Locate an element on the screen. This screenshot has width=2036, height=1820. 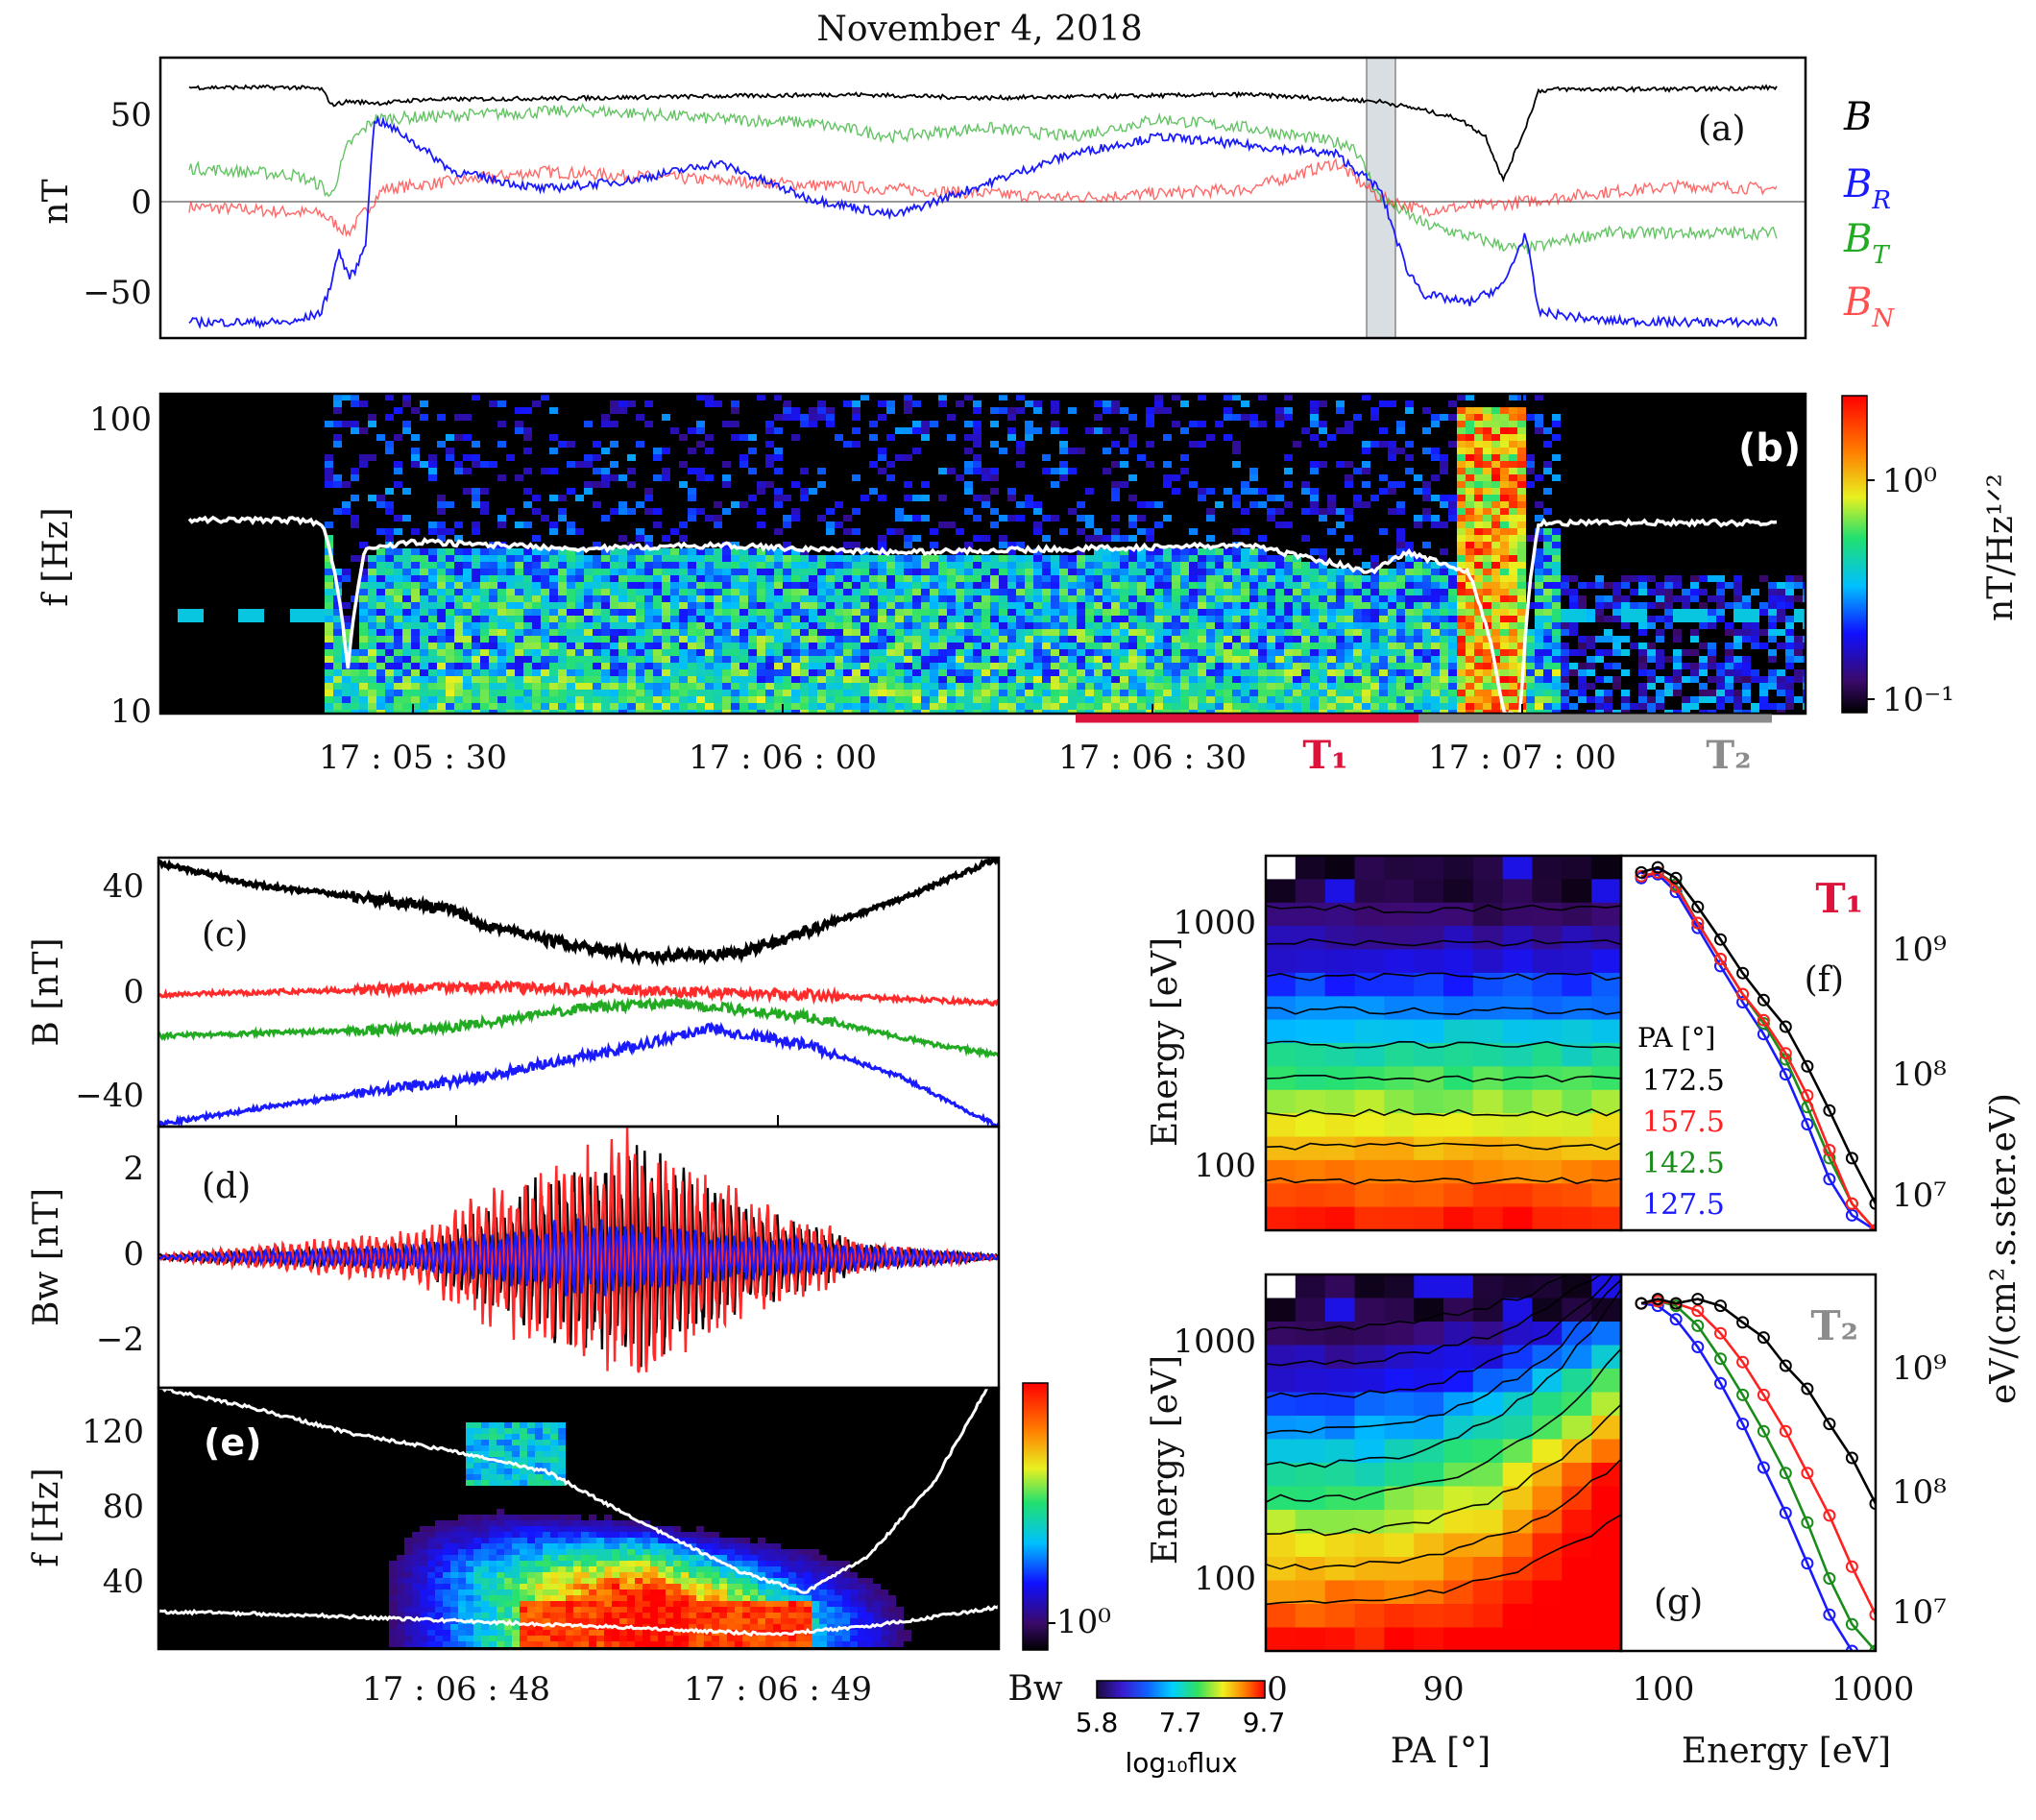
spec-e-cell is located at coordinates (408, 1610).